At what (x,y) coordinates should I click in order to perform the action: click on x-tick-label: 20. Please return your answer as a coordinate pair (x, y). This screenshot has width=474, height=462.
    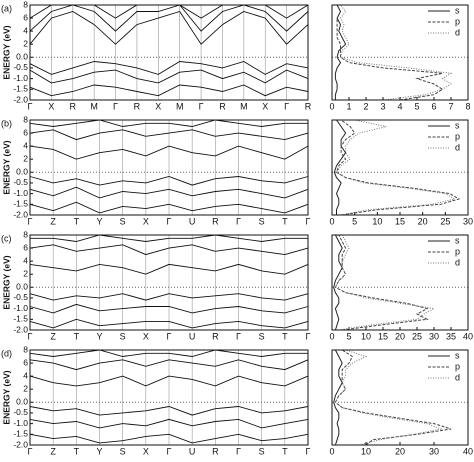
    Looking at the image, I should click on (400, 451).